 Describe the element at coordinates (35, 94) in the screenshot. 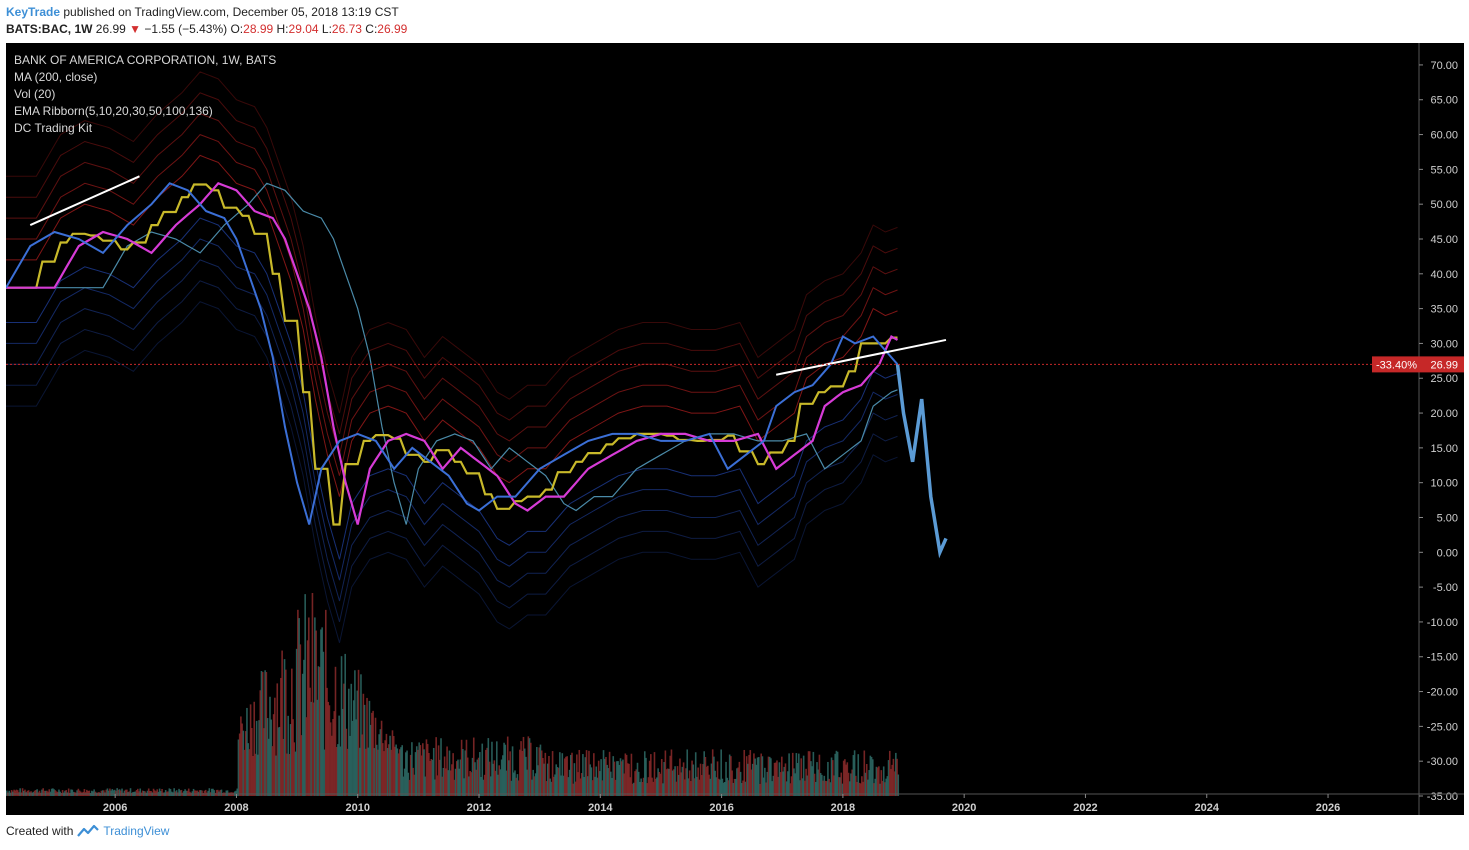

I see `legend-vol: Vol (20)` at that location.